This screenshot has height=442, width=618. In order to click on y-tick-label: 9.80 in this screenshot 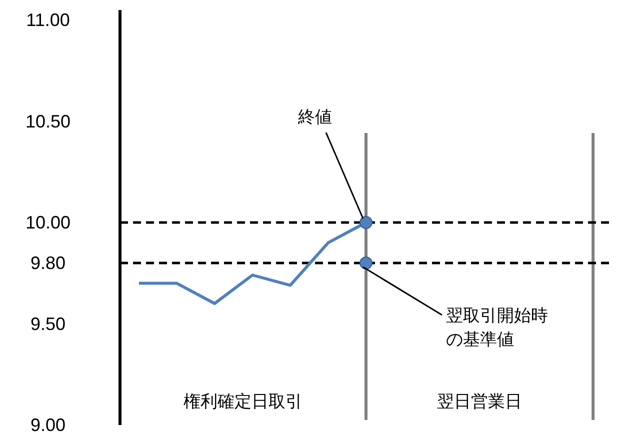, I will do `click(48, 263)`.